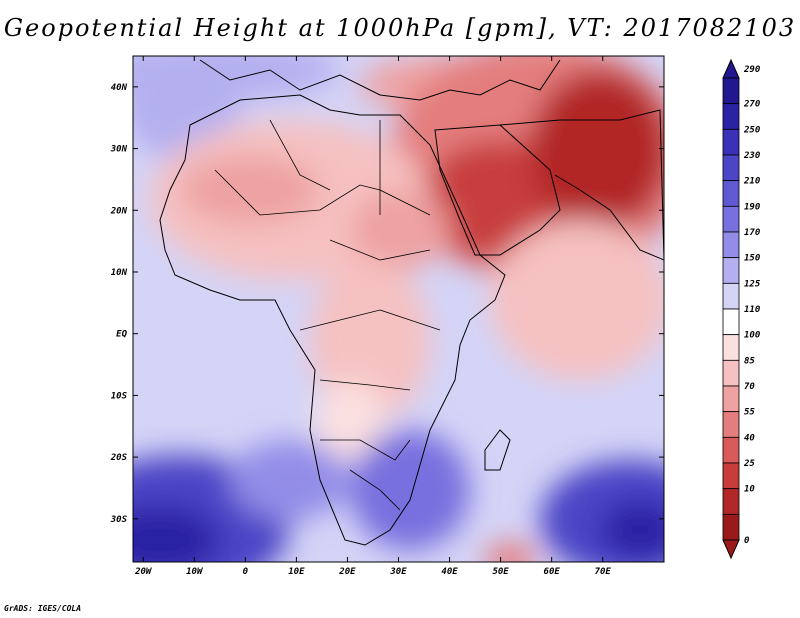  I want to click on colorbar-label: 150, so click(752, 259).